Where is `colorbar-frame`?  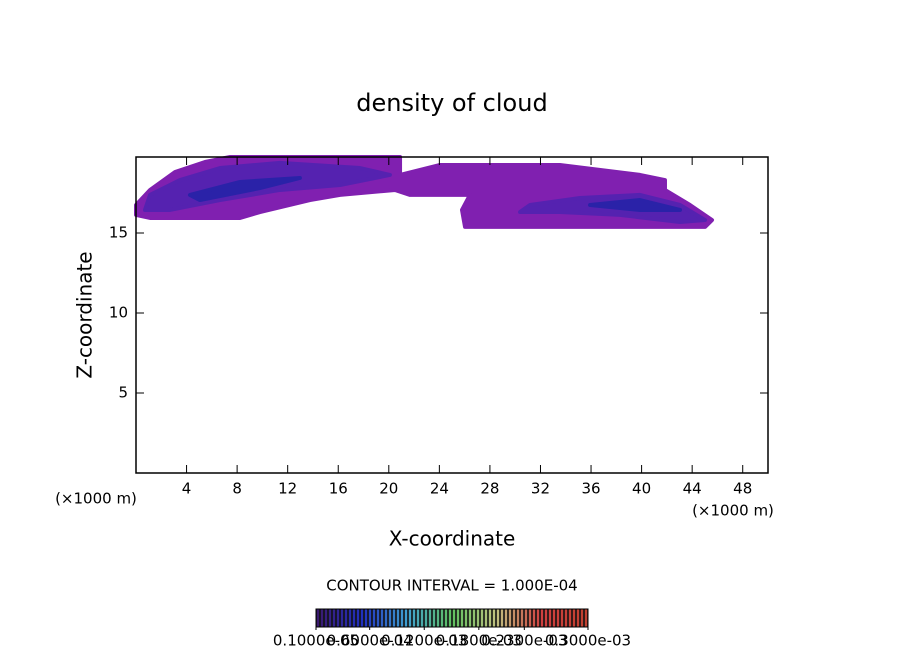
colorbar-frame is located at coordinates (452, 618).